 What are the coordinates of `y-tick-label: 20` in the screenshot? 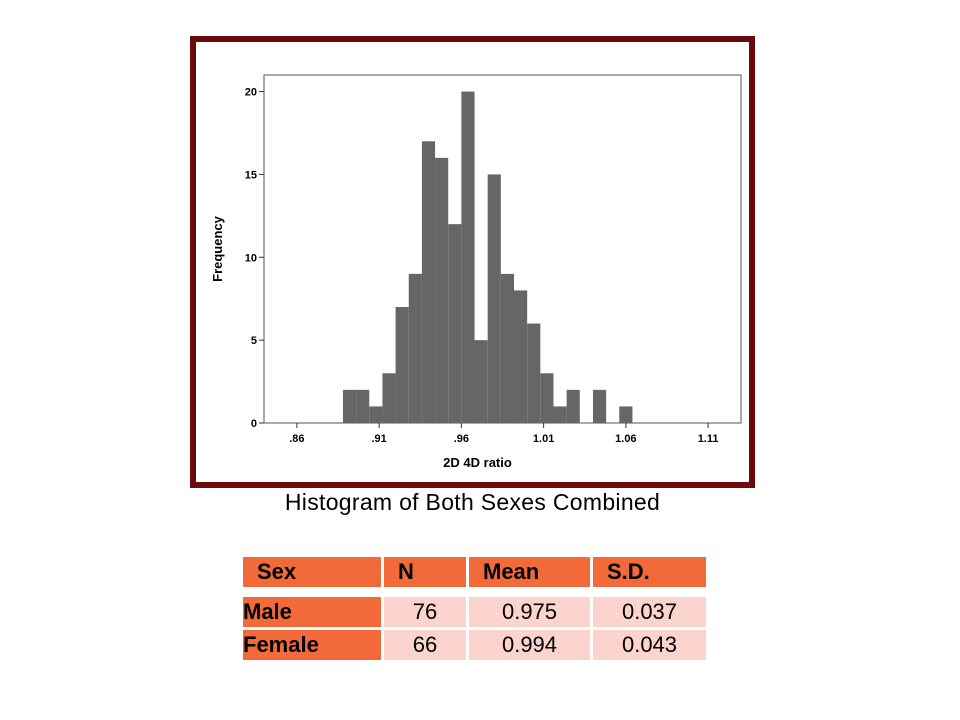 It's located at (251, 93).